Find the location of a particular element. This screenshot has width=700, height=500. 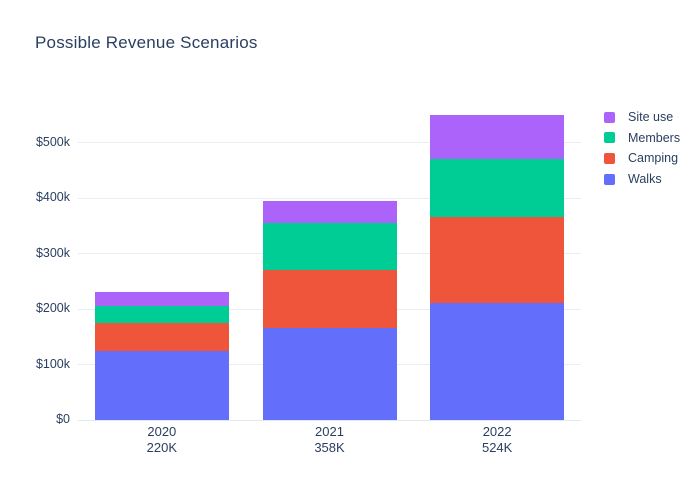

y-axis-tick-label: $200k is located at coordinates (52, 308).